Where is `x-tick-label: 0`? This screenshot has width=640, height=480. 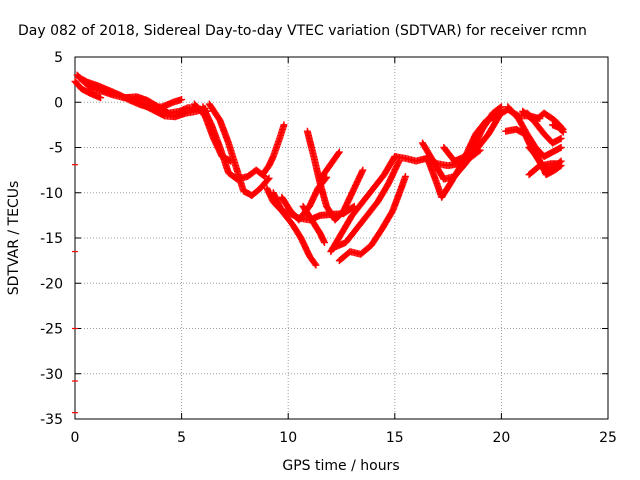 x-tick-label: 0 is located at coordinates (75, 438).